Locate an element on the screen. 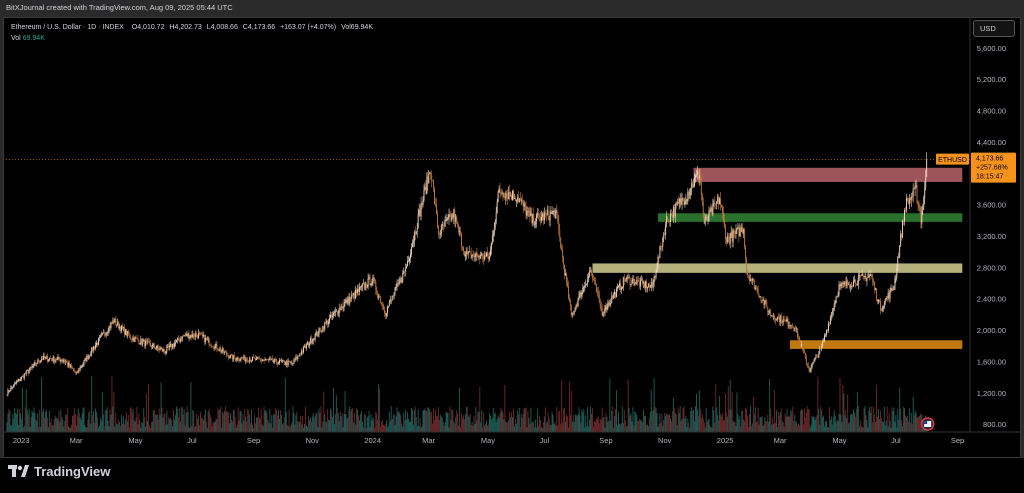 This screenshot has width=1024, height=493. event-flag-canton is located at coordinates (926, 422).